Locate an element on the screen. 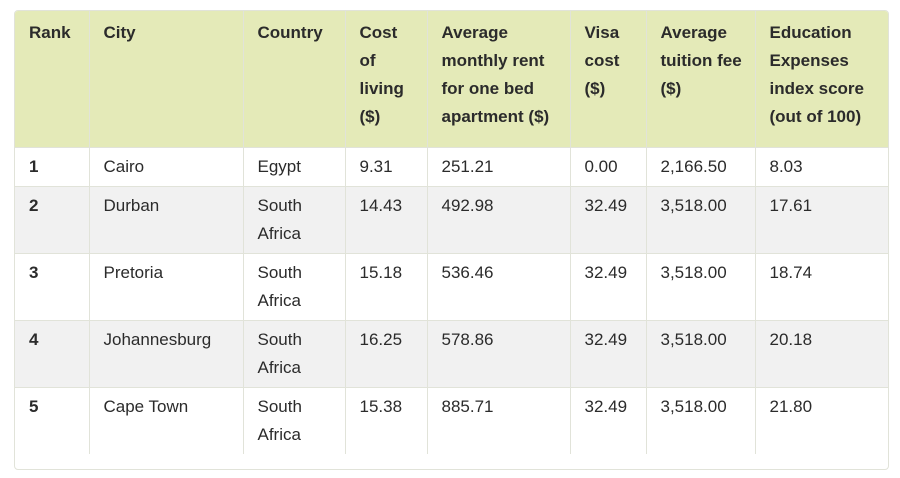 The width and height of the screenshot is (900, 478). header-cost-of-living: Cost of living ($) is located at coordinates (386, 79).